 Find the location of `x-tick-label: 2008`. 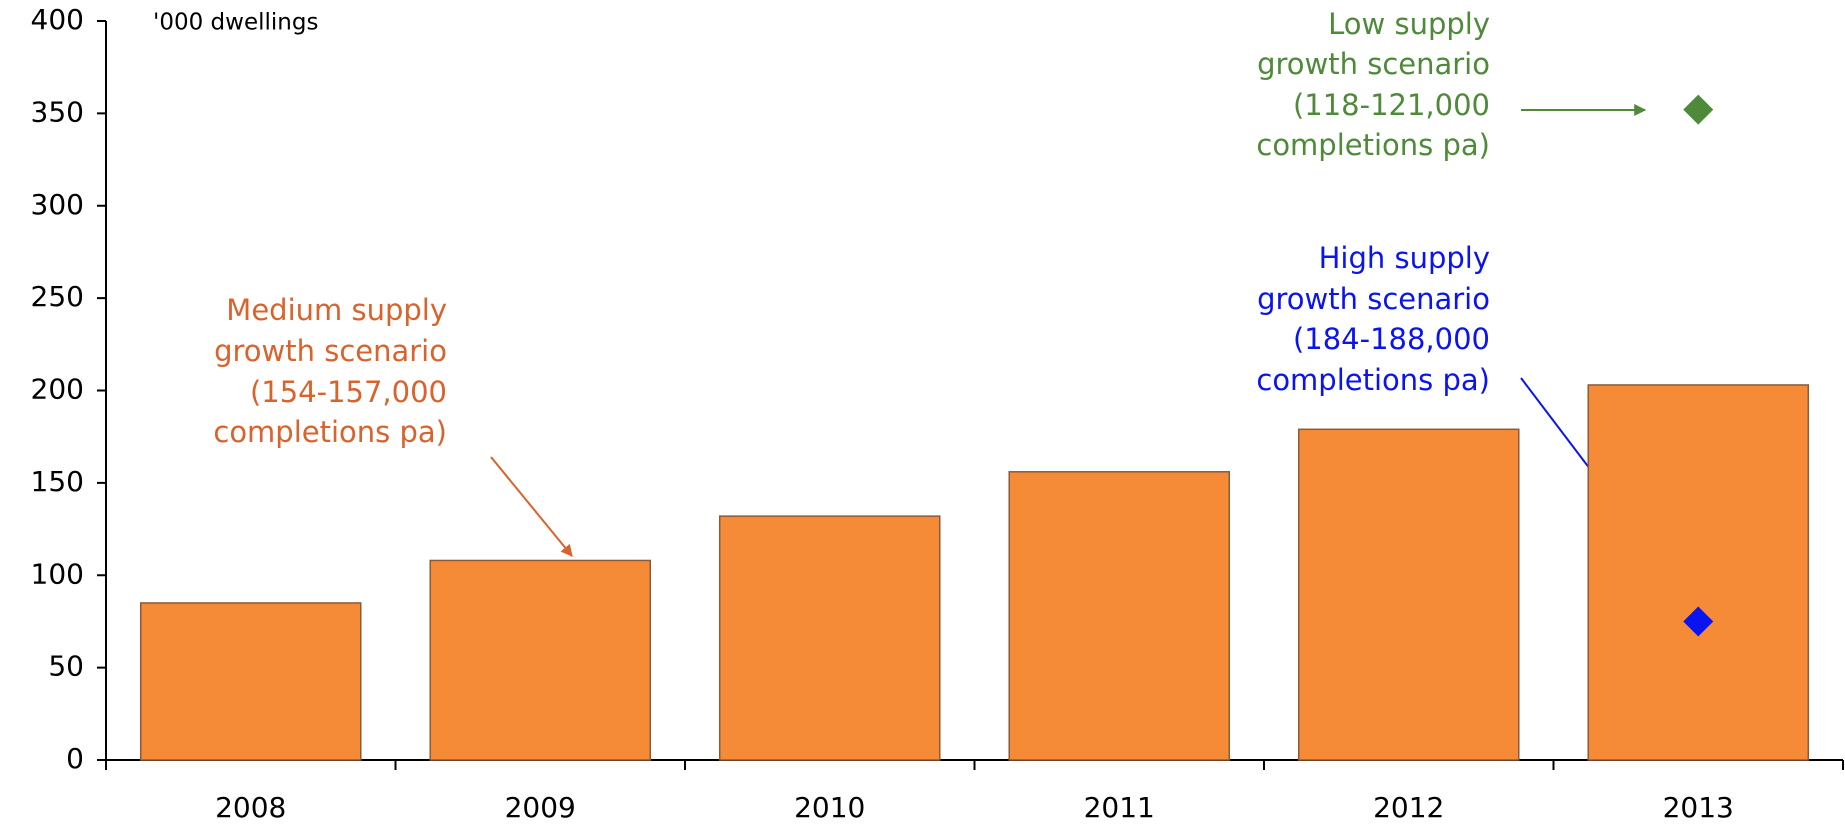

x-tick-label: 2008 is located at coordinates (250, 807).